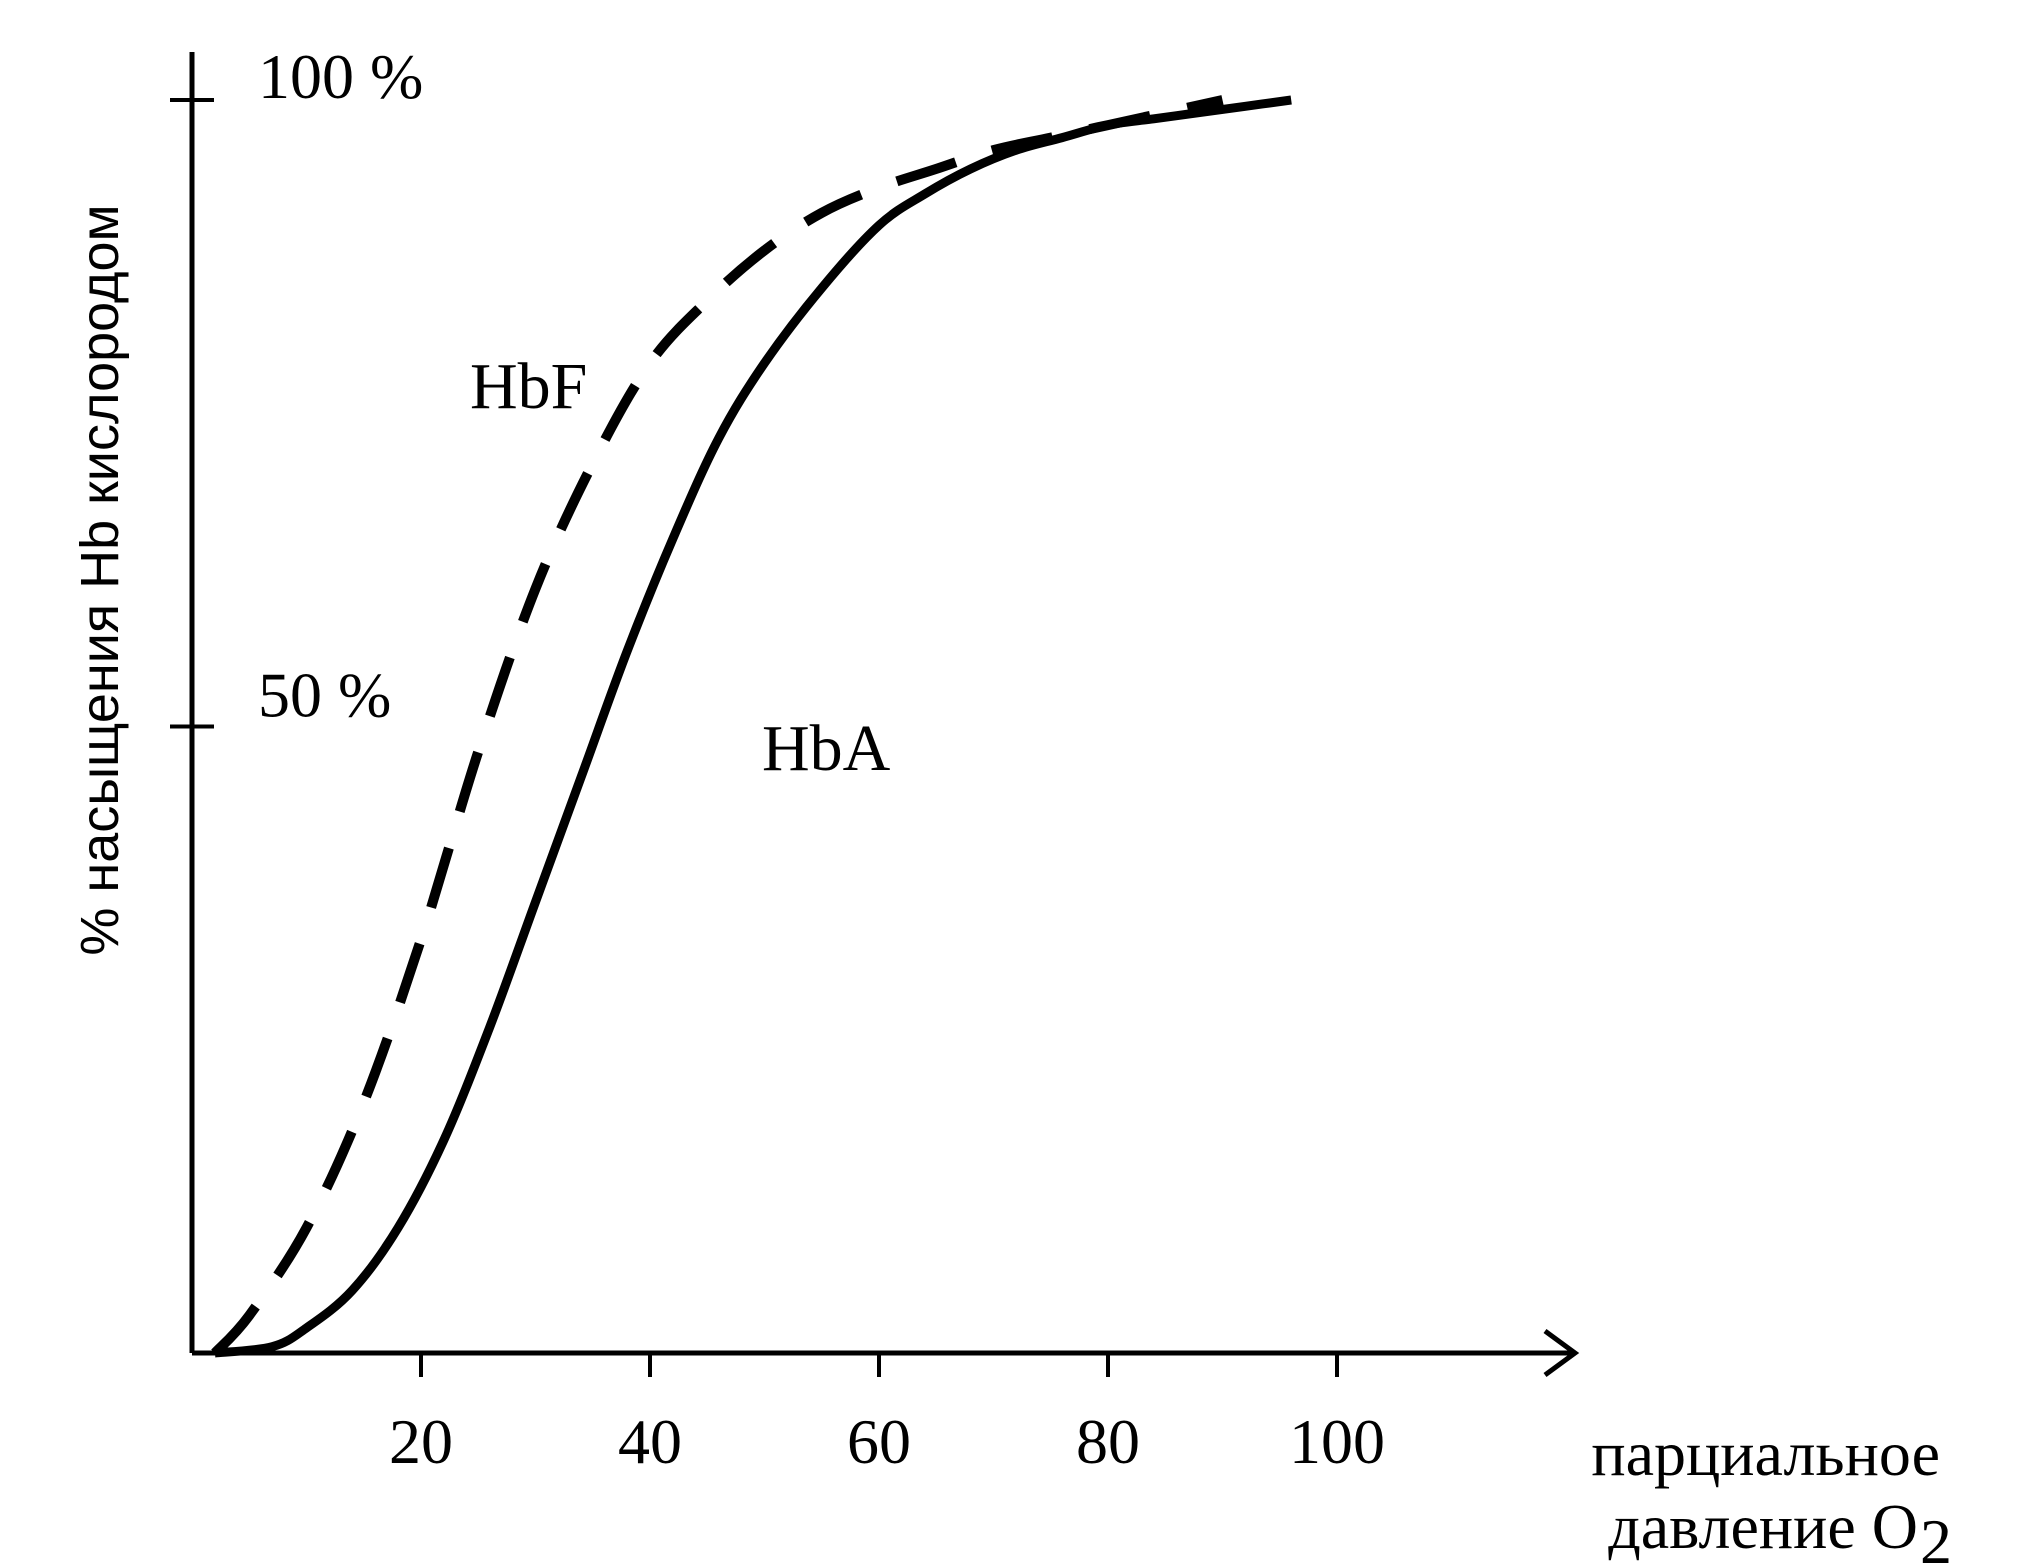 The image size is (2036, 1568). I want to click on x-tick-label: 80, so click(1108, 1441).